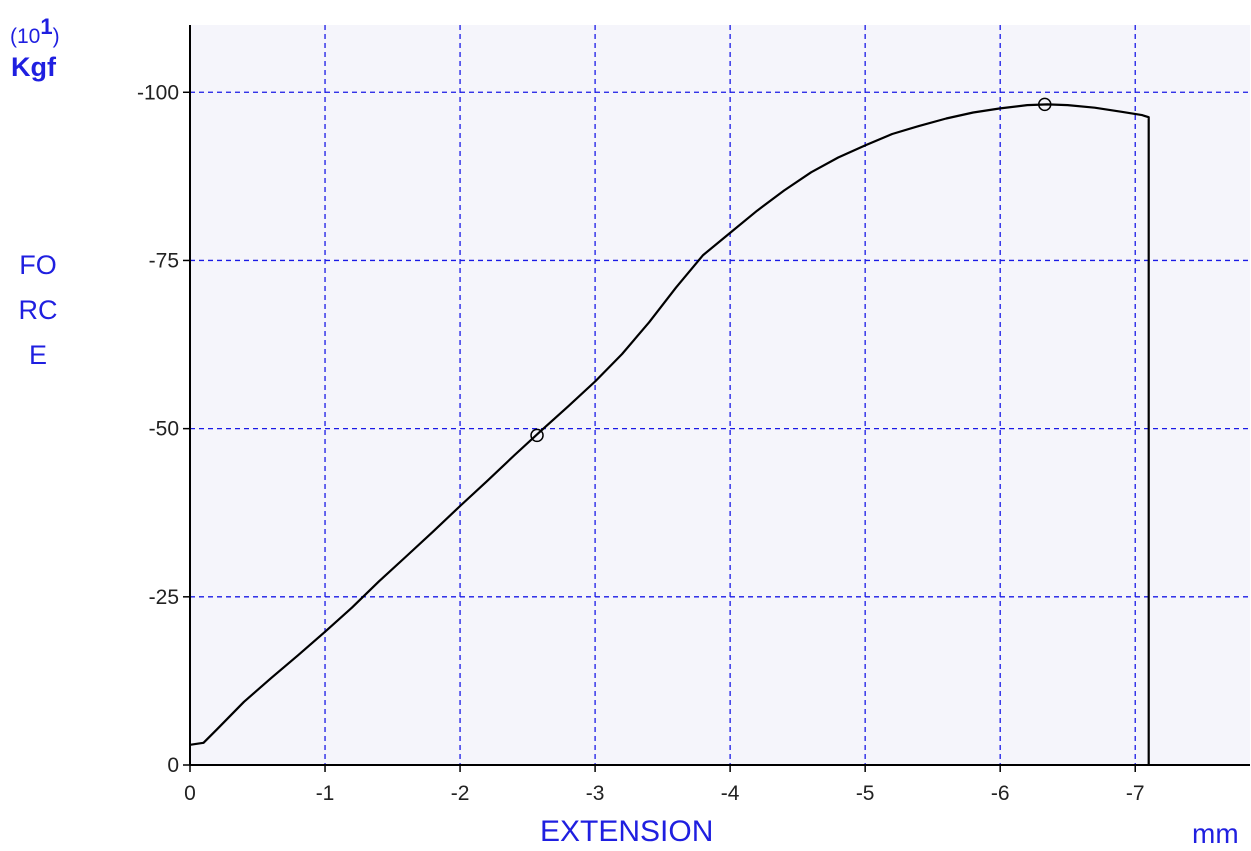 The width and height of the screenshot is (1251, 851). What do you see at coordinates (865, 793) in the screenshot?
I see `x-tick-label: -5` at bounding box center [865, 793].